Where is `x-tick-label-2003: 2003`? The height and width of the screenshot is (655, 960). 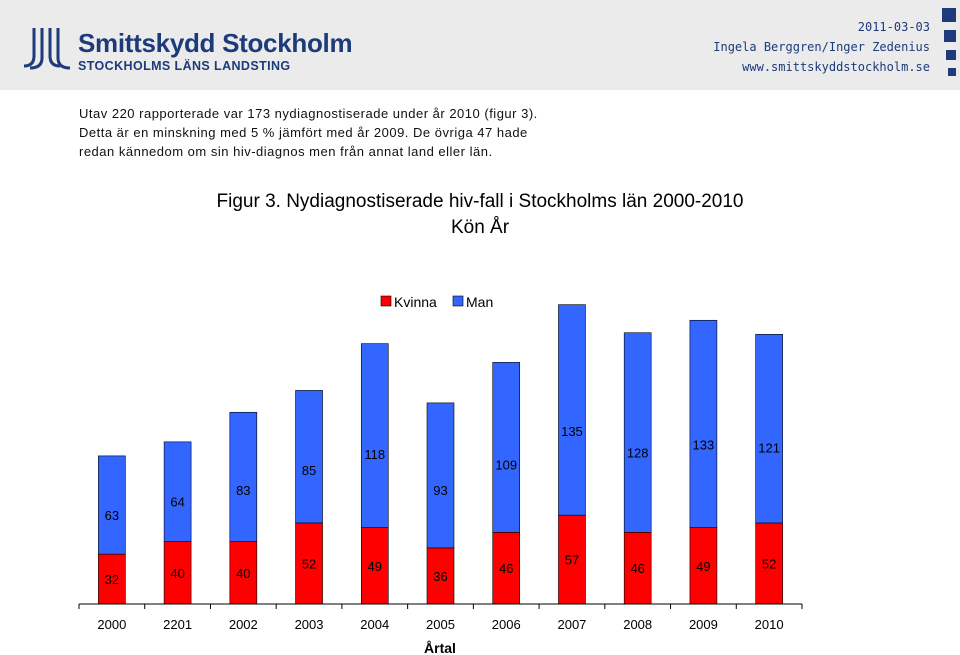 x-tick-label-2003: 2003 is located at coordinates (309, 624).